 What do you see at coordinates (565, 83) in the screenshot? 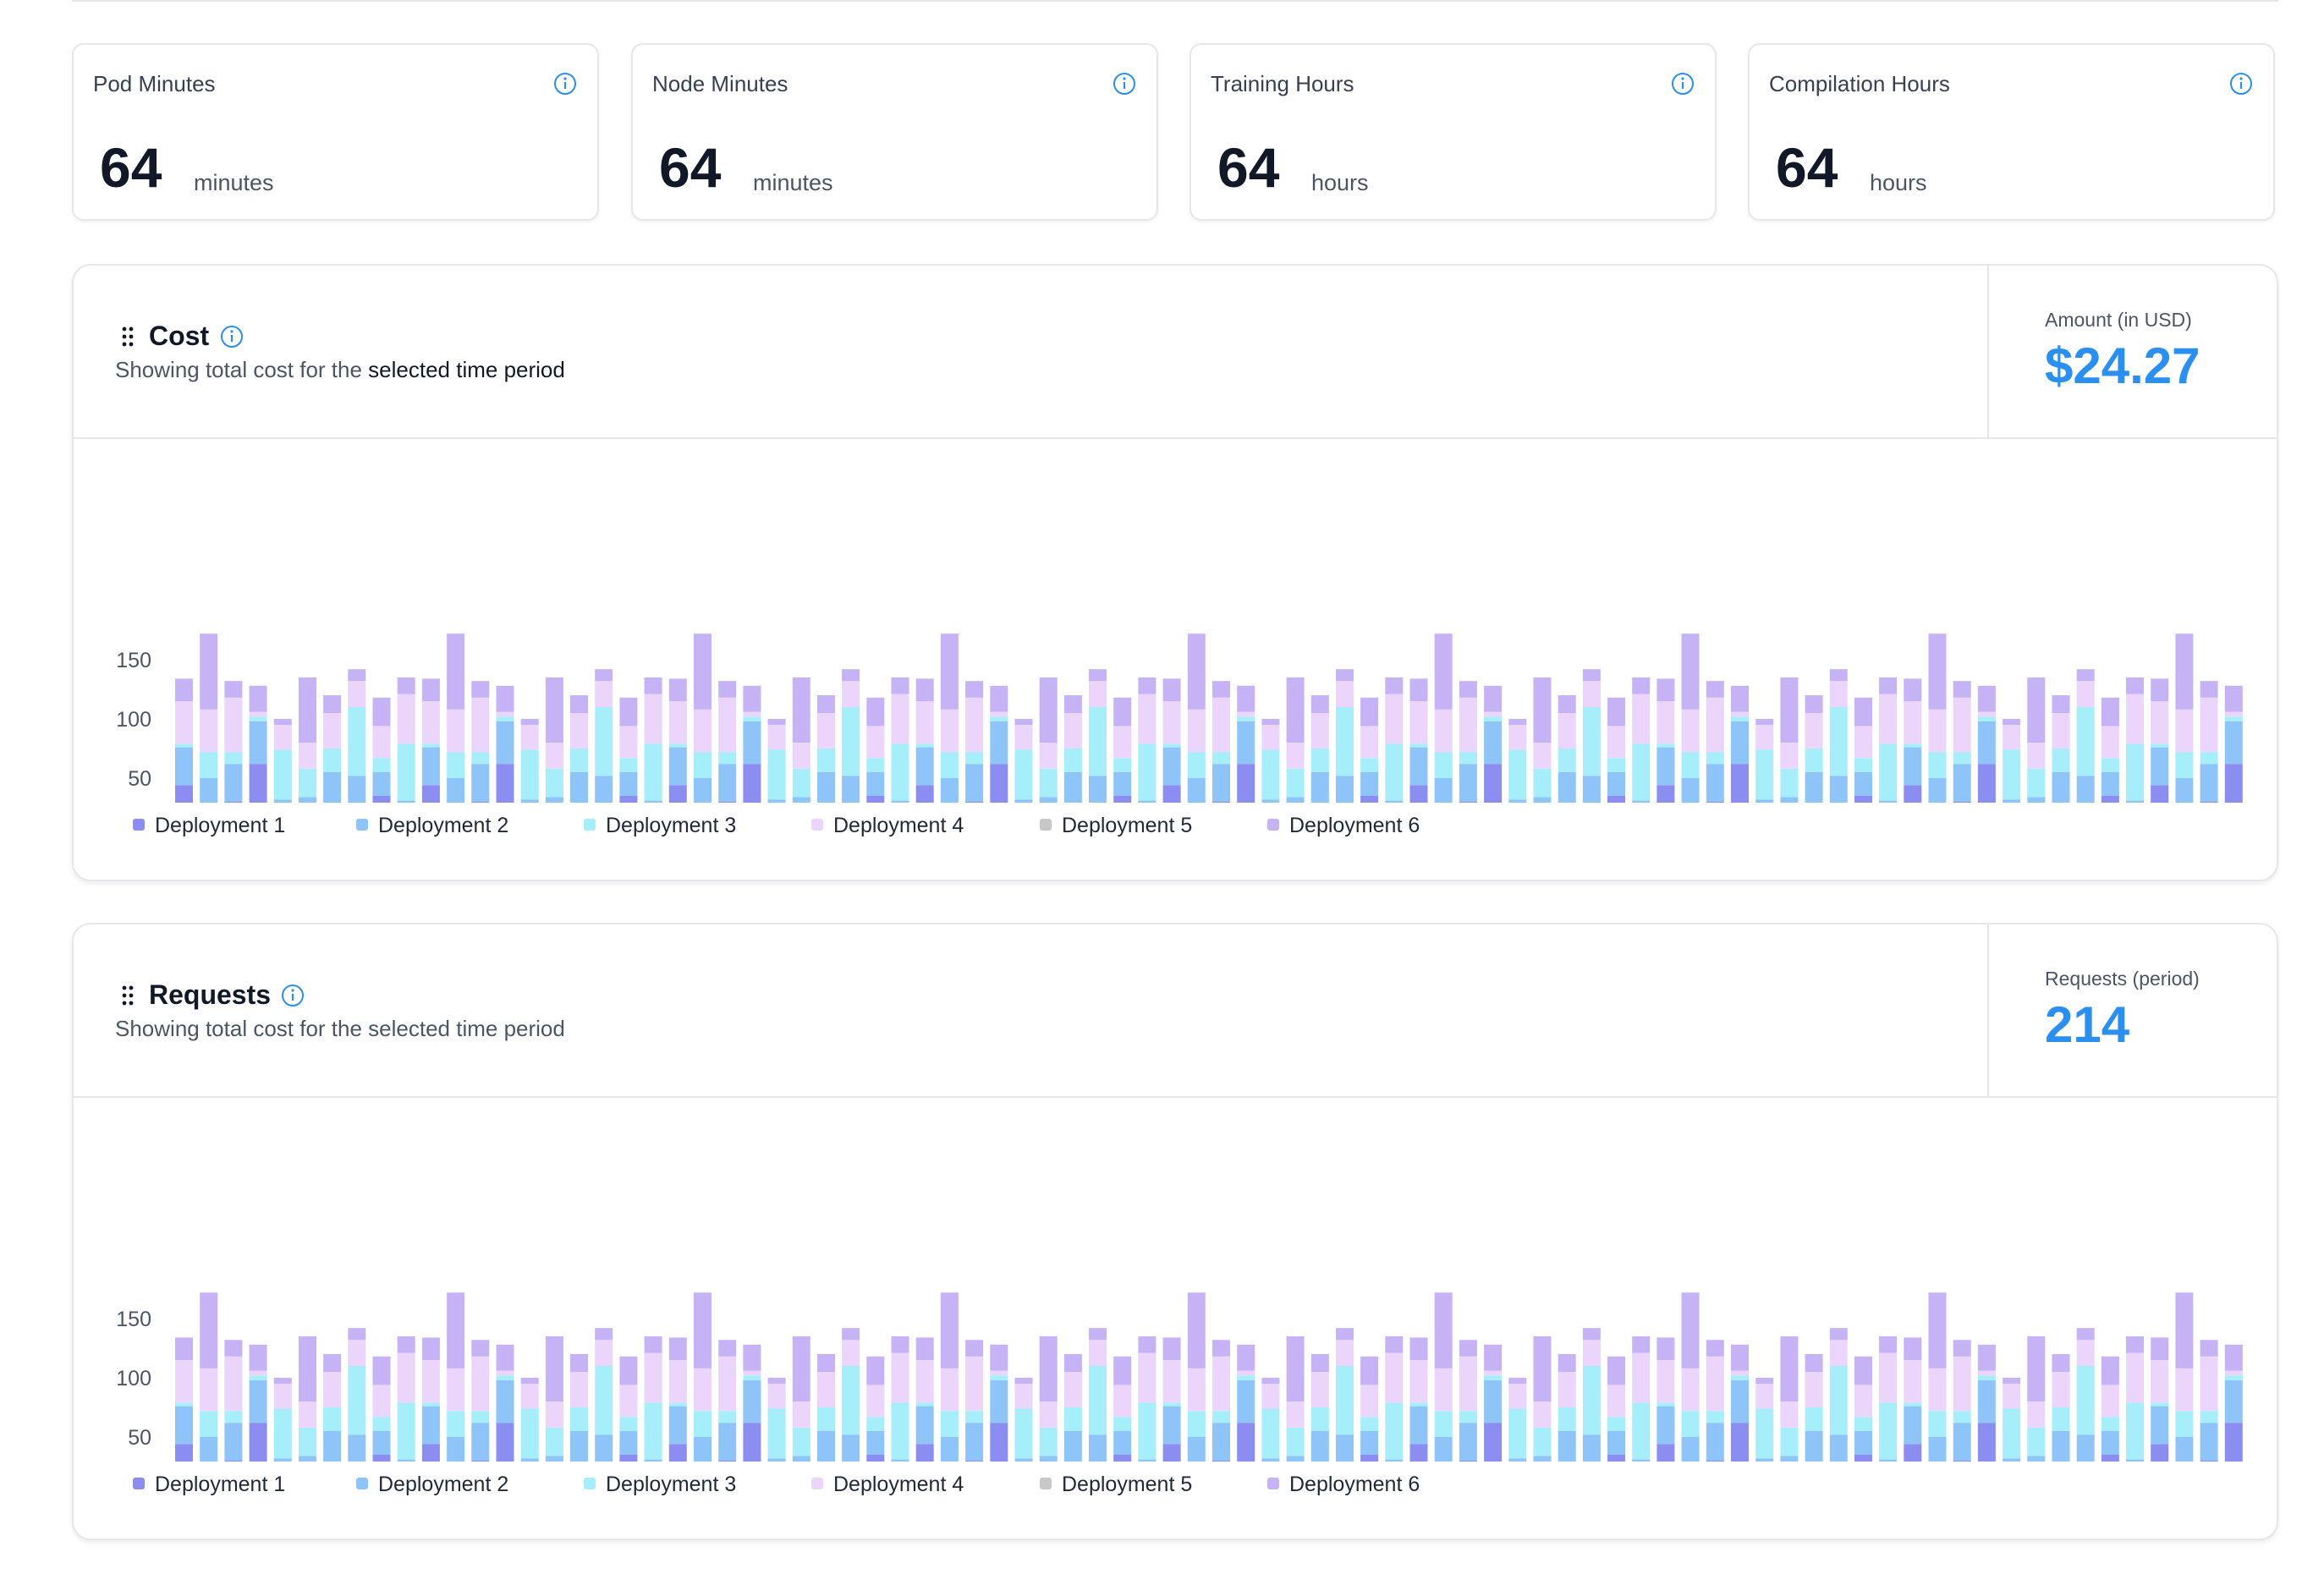
I see `info-icon` at bounding box center [565, 83].